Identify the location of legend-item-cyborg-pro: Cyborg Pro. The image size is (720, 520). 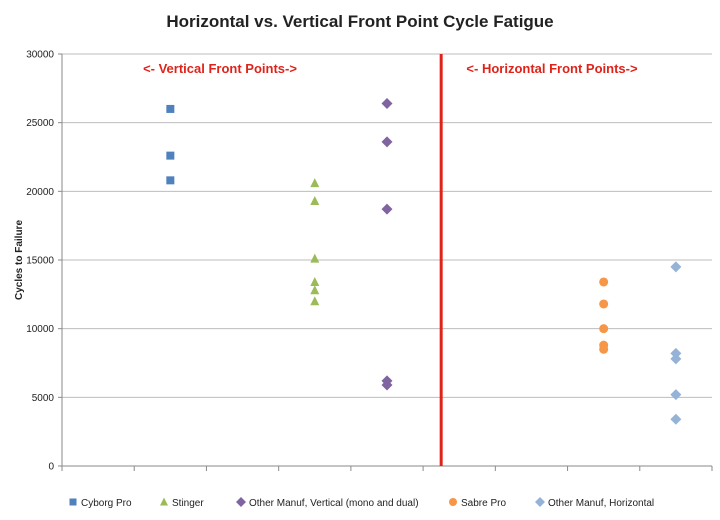
(100, 503).